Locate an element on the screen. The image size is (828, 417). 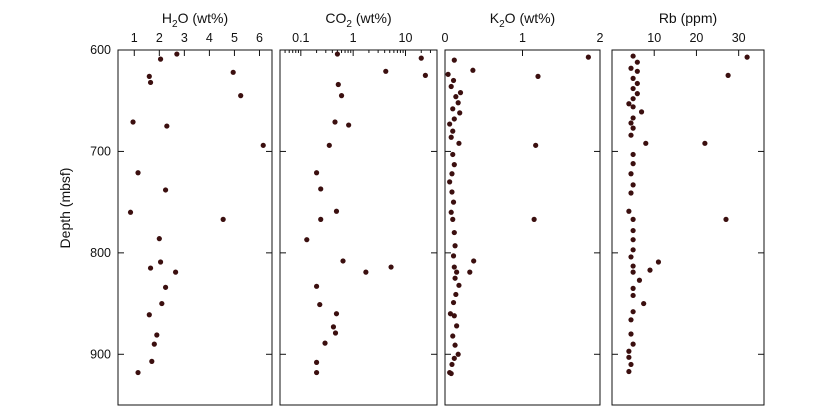
panel-title-h2o: H2O (wt%) is located at coordinates (195, 20).